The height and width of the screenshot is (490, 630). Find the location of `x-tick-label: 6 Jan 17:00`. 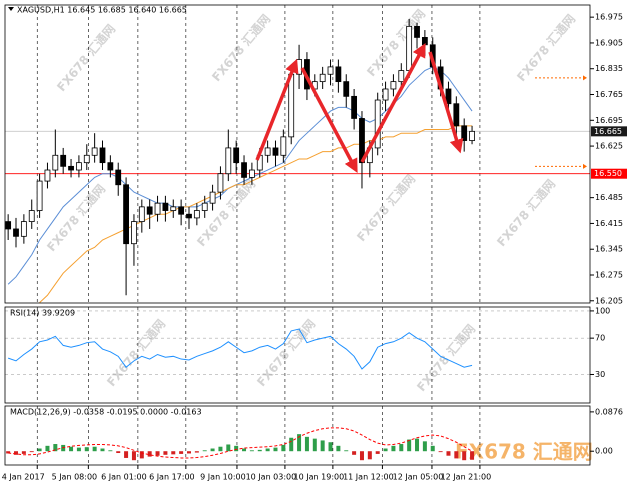

x-tick-label: 6 Jan 17:00 is located at coordinates (172, 477).